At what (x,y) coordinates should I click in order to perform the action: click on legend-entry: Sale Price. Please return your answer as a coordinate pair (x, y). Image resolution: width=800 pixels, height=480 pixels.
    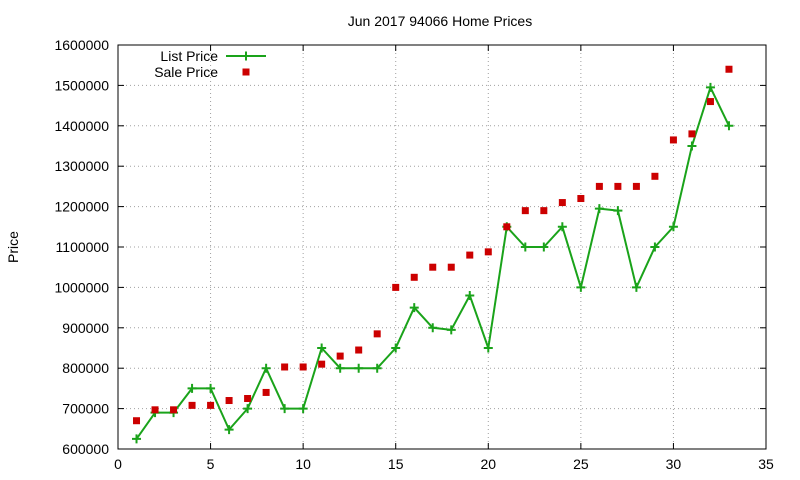
    Looking at the image, I should click on (202, 72).